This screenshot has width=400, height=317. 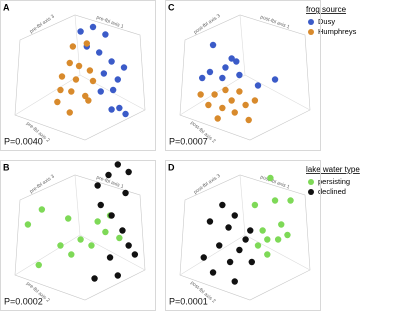 I want to click on legend-title: lake water type, so click(x=333, y=169).